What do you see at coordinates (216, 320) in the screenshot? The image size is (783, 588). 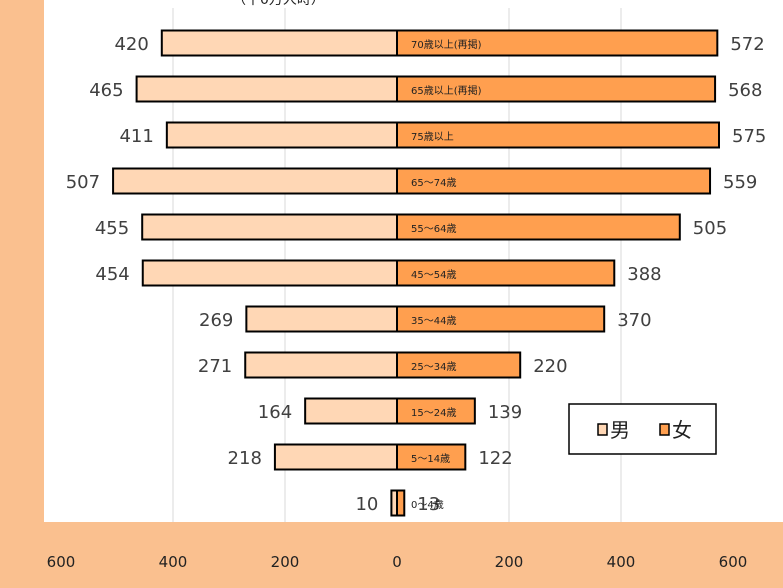 I see `data-label-male: 269` at bounding box center [216, 320].